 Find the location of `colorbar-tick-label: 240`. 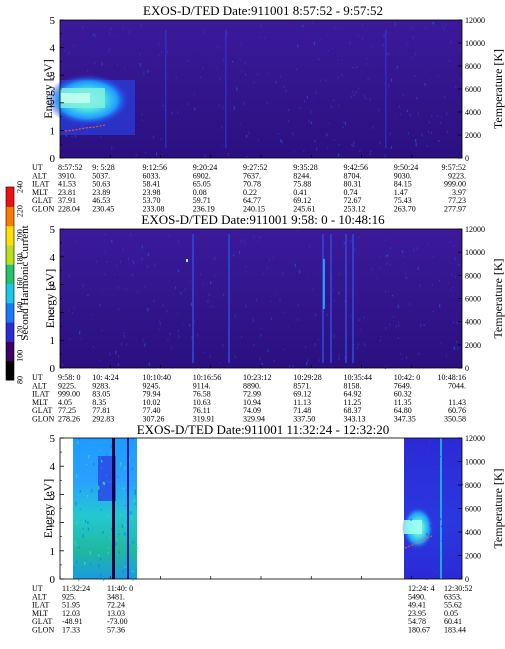

colorbar-tick-label: 240 is located at coordinates (20, 187).